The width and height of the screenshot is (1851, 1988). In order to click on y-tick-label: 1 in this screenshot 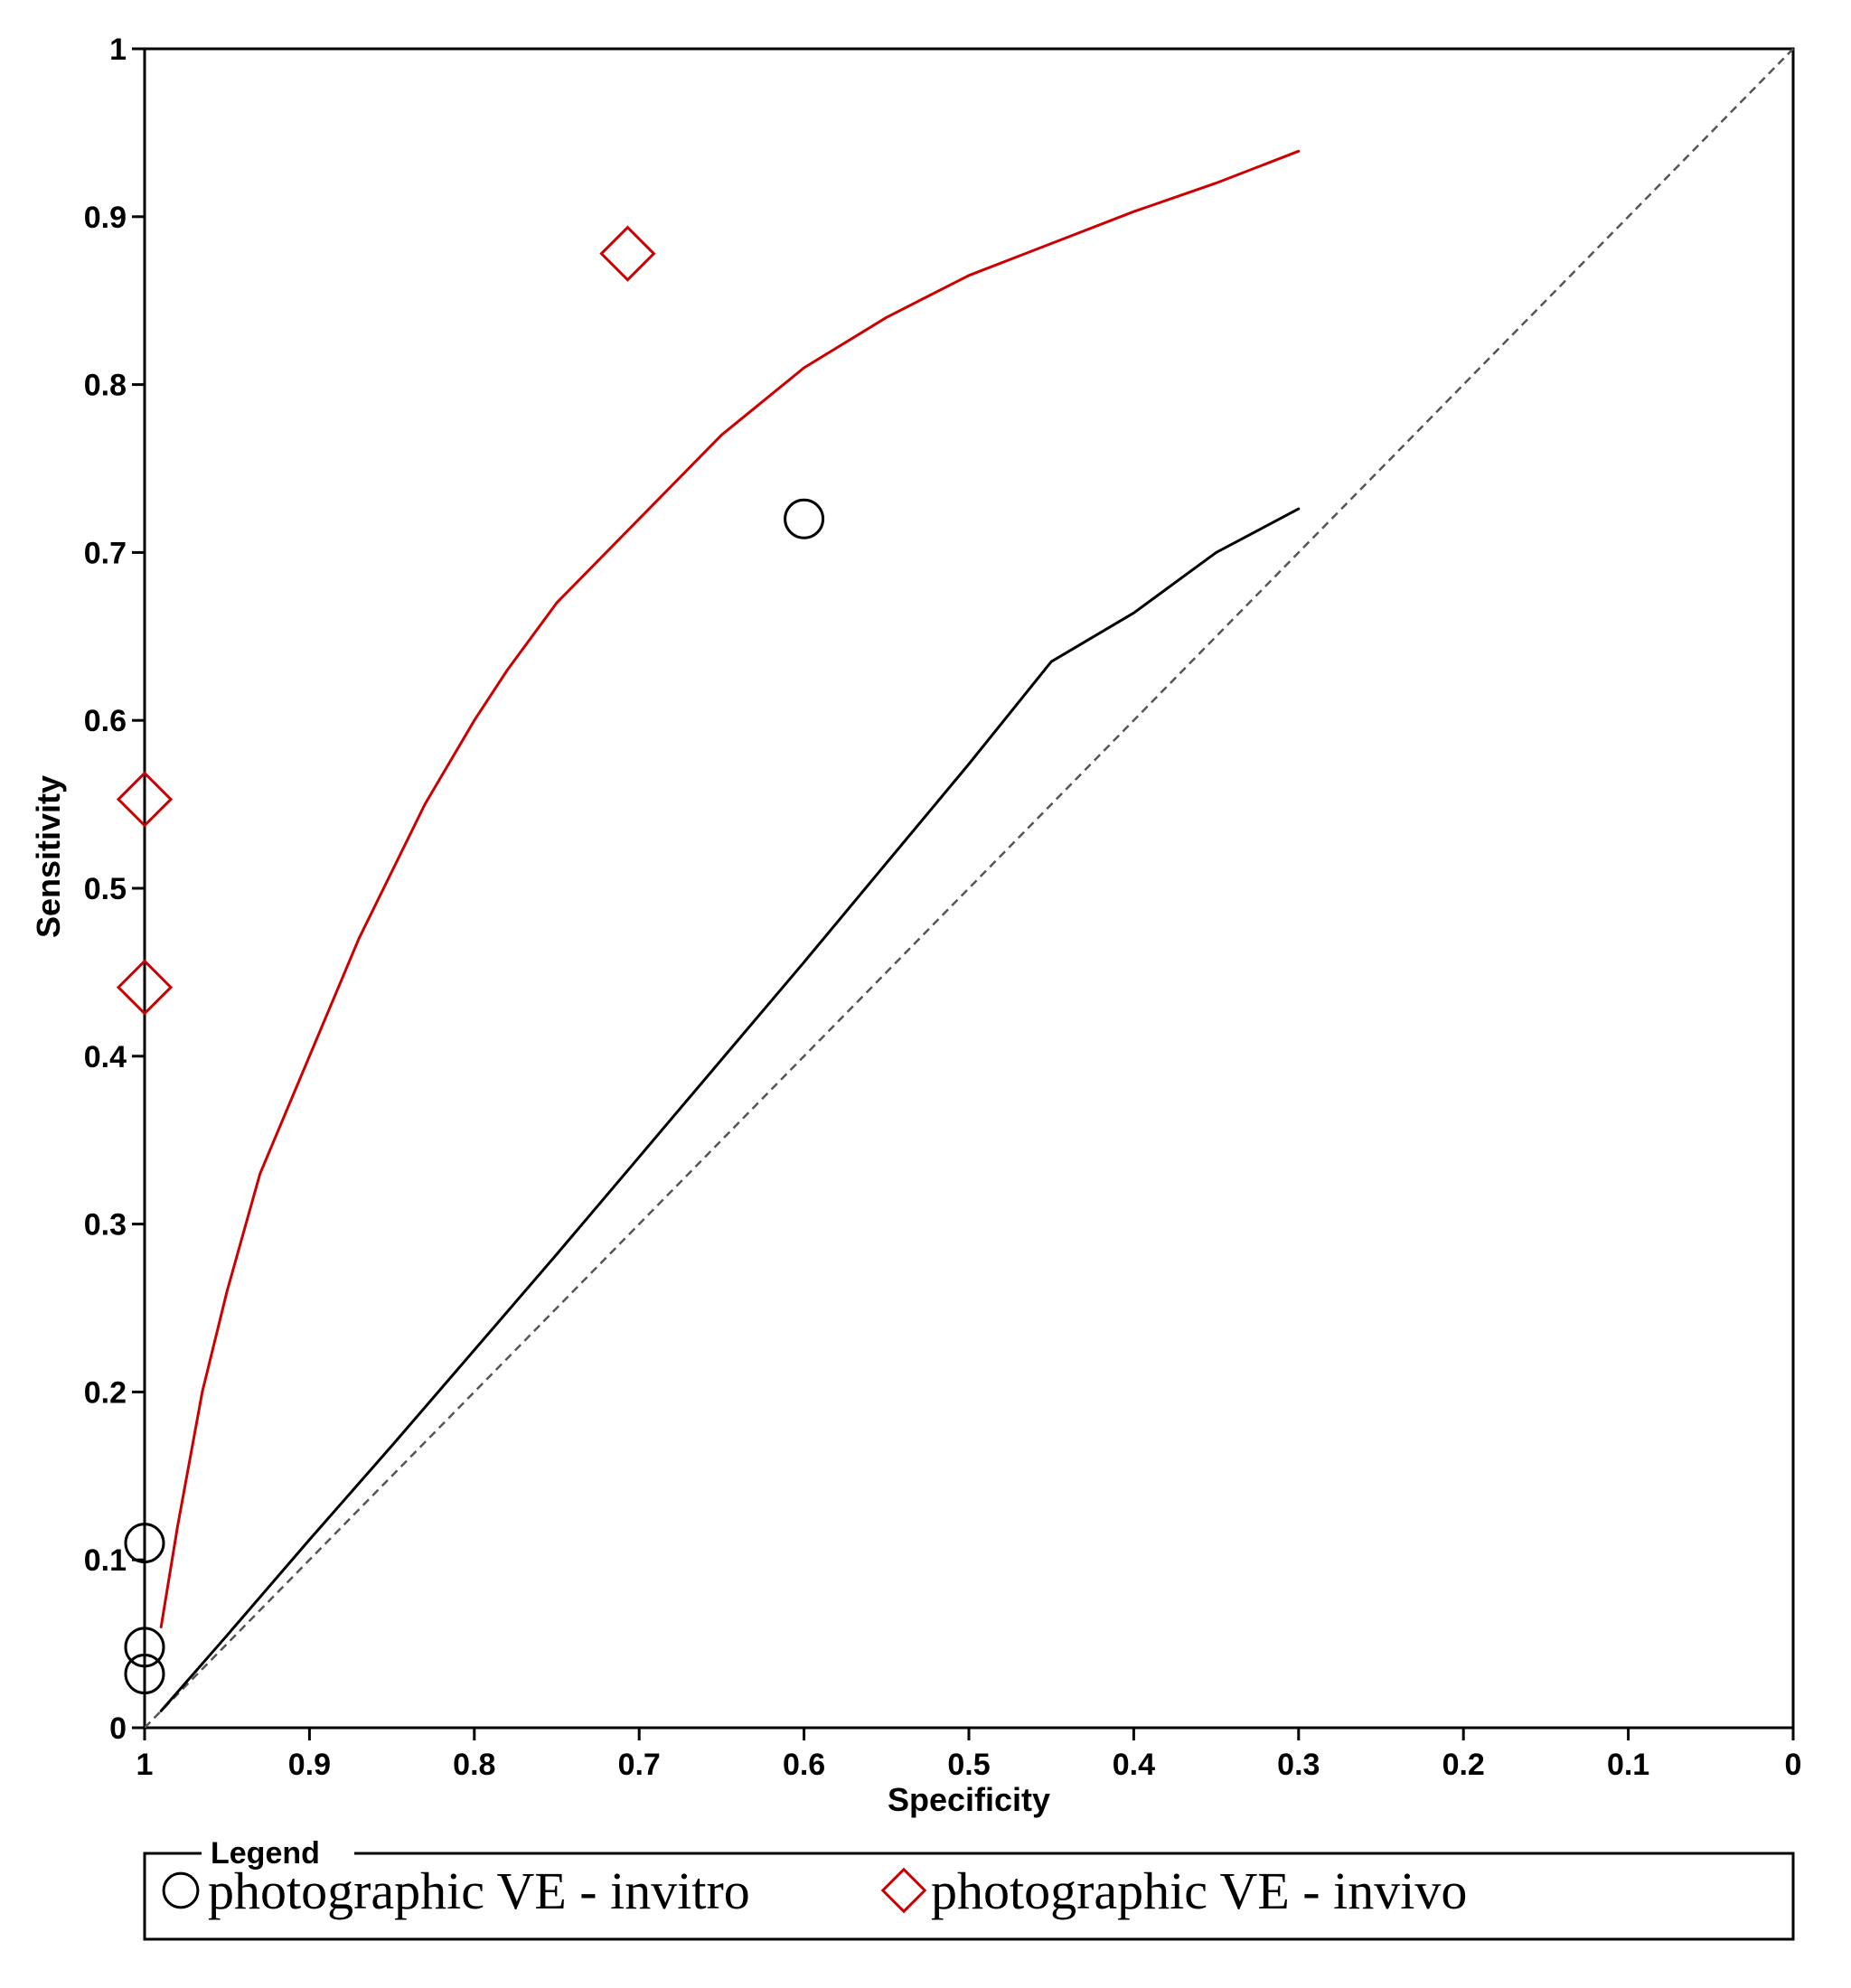, I will do `click(118, 50)`.